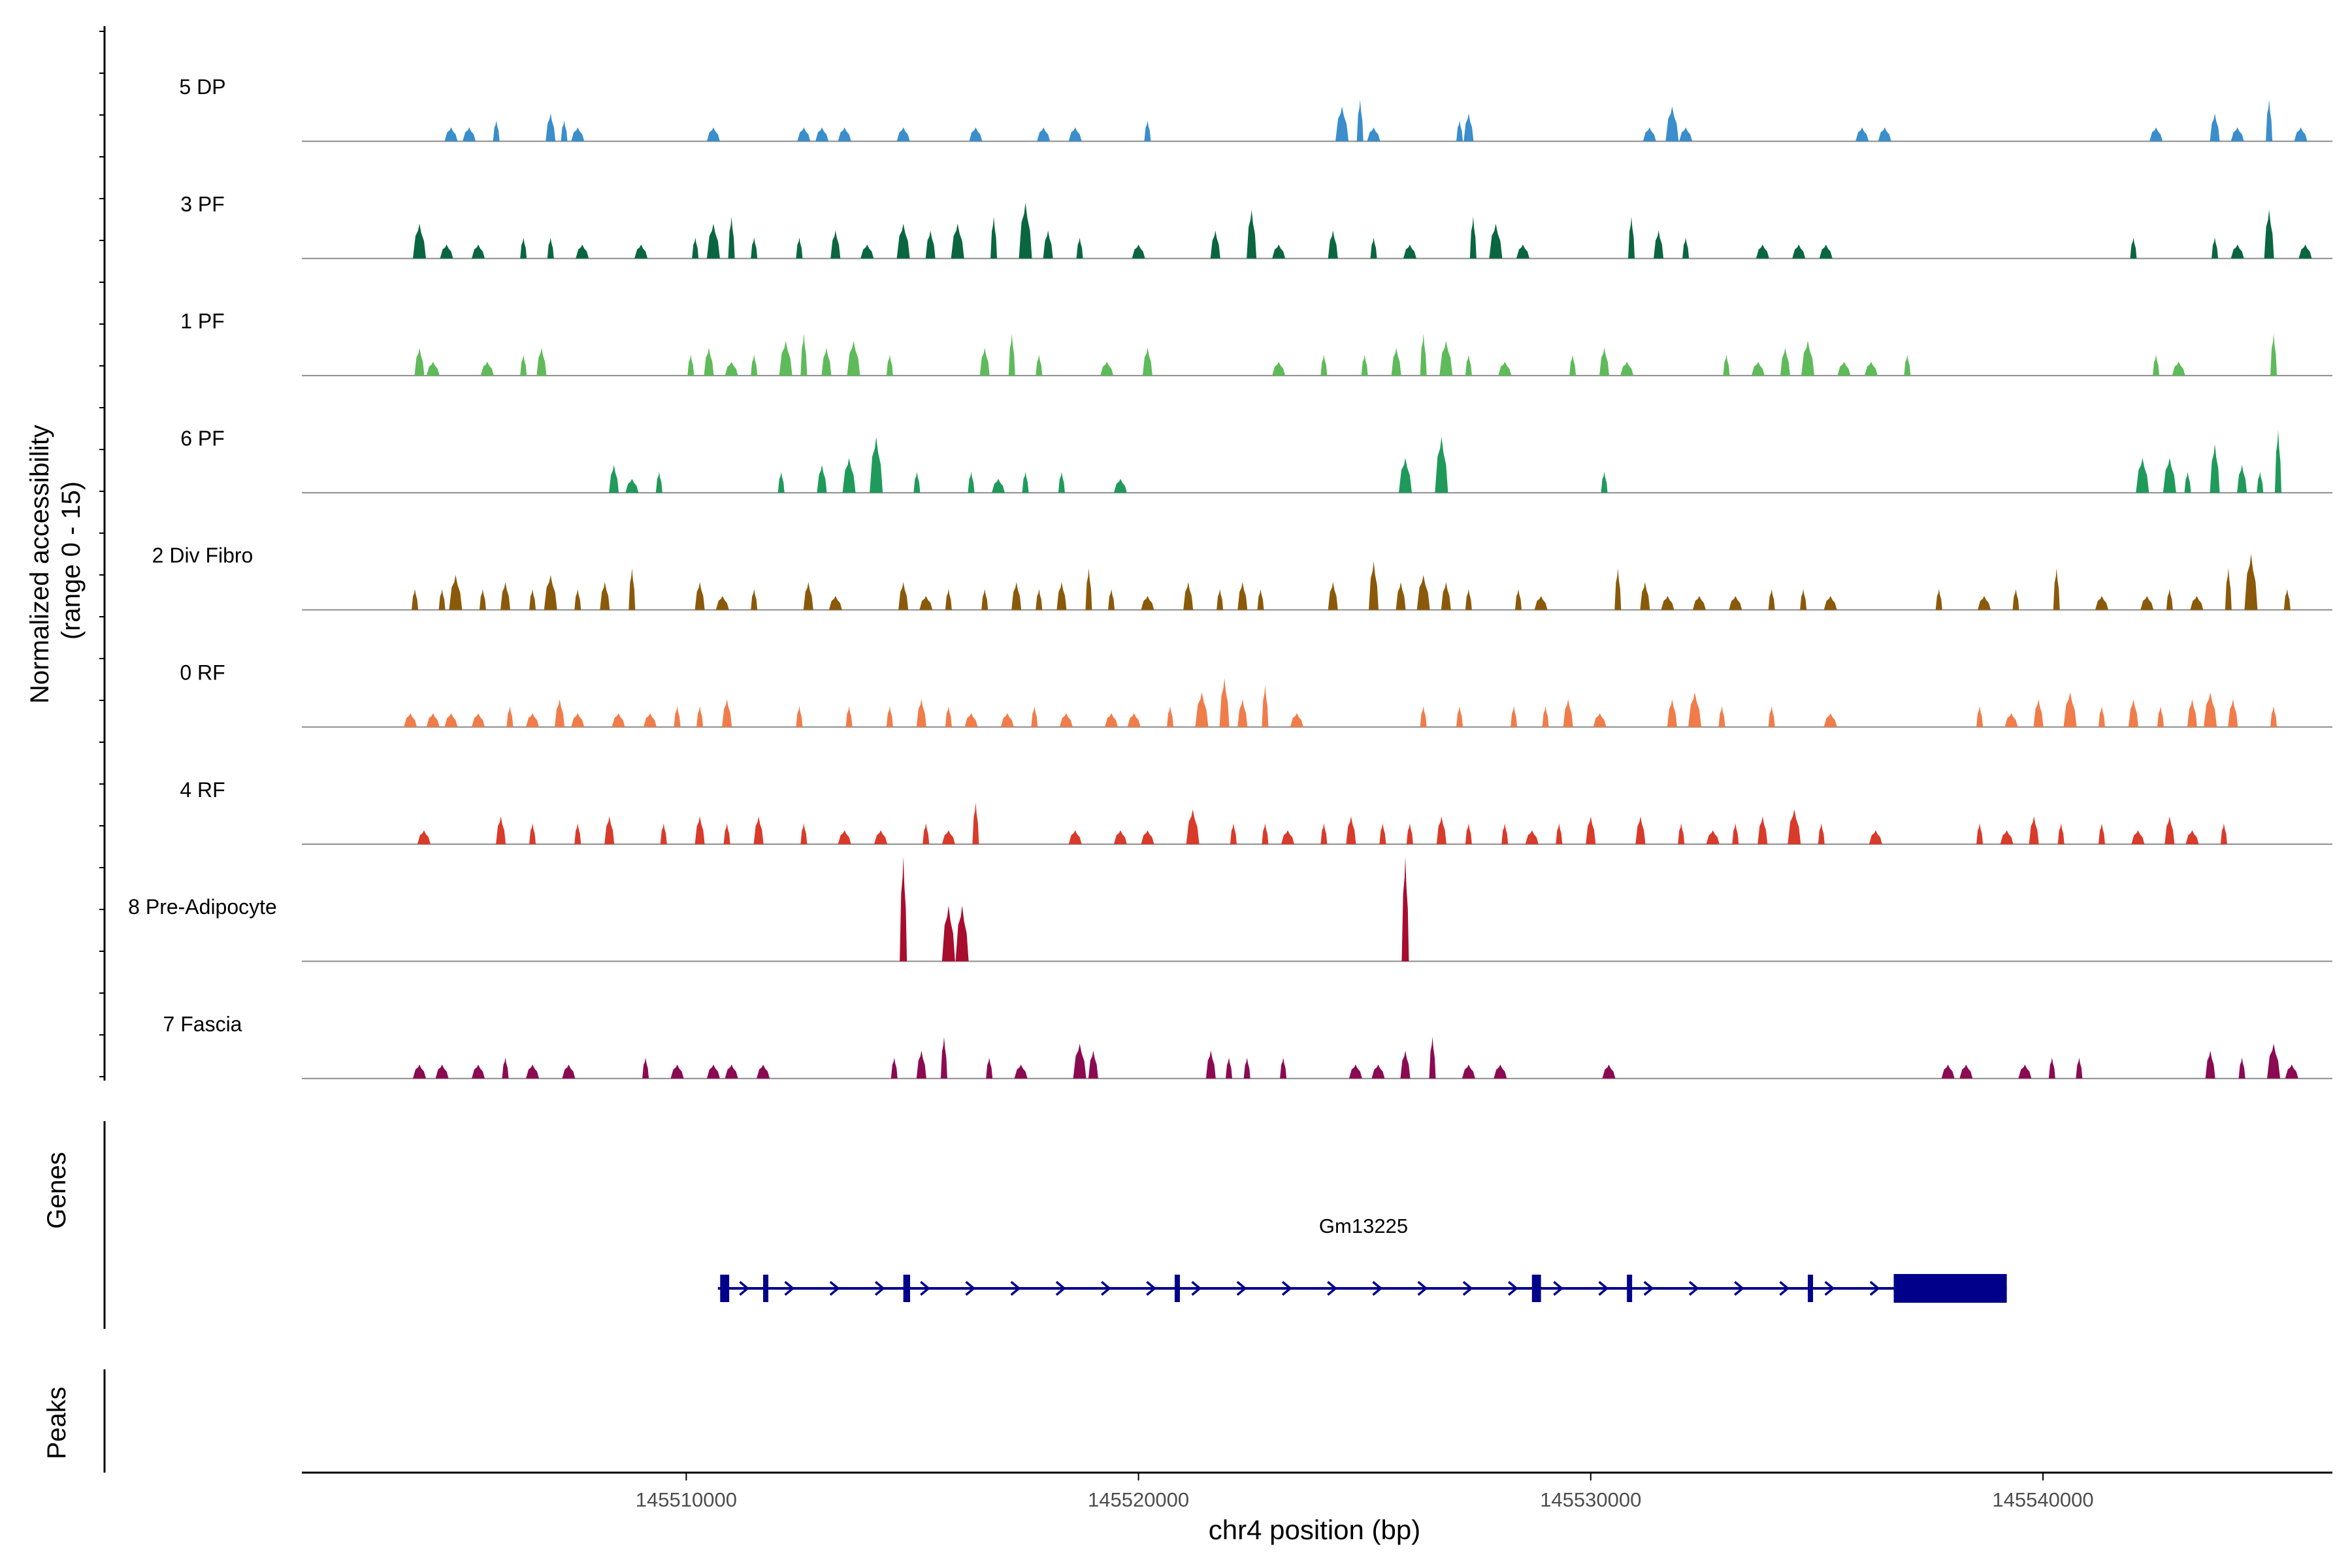  I want to click on peaks-track-label: Peaks, so click(56, 1422).